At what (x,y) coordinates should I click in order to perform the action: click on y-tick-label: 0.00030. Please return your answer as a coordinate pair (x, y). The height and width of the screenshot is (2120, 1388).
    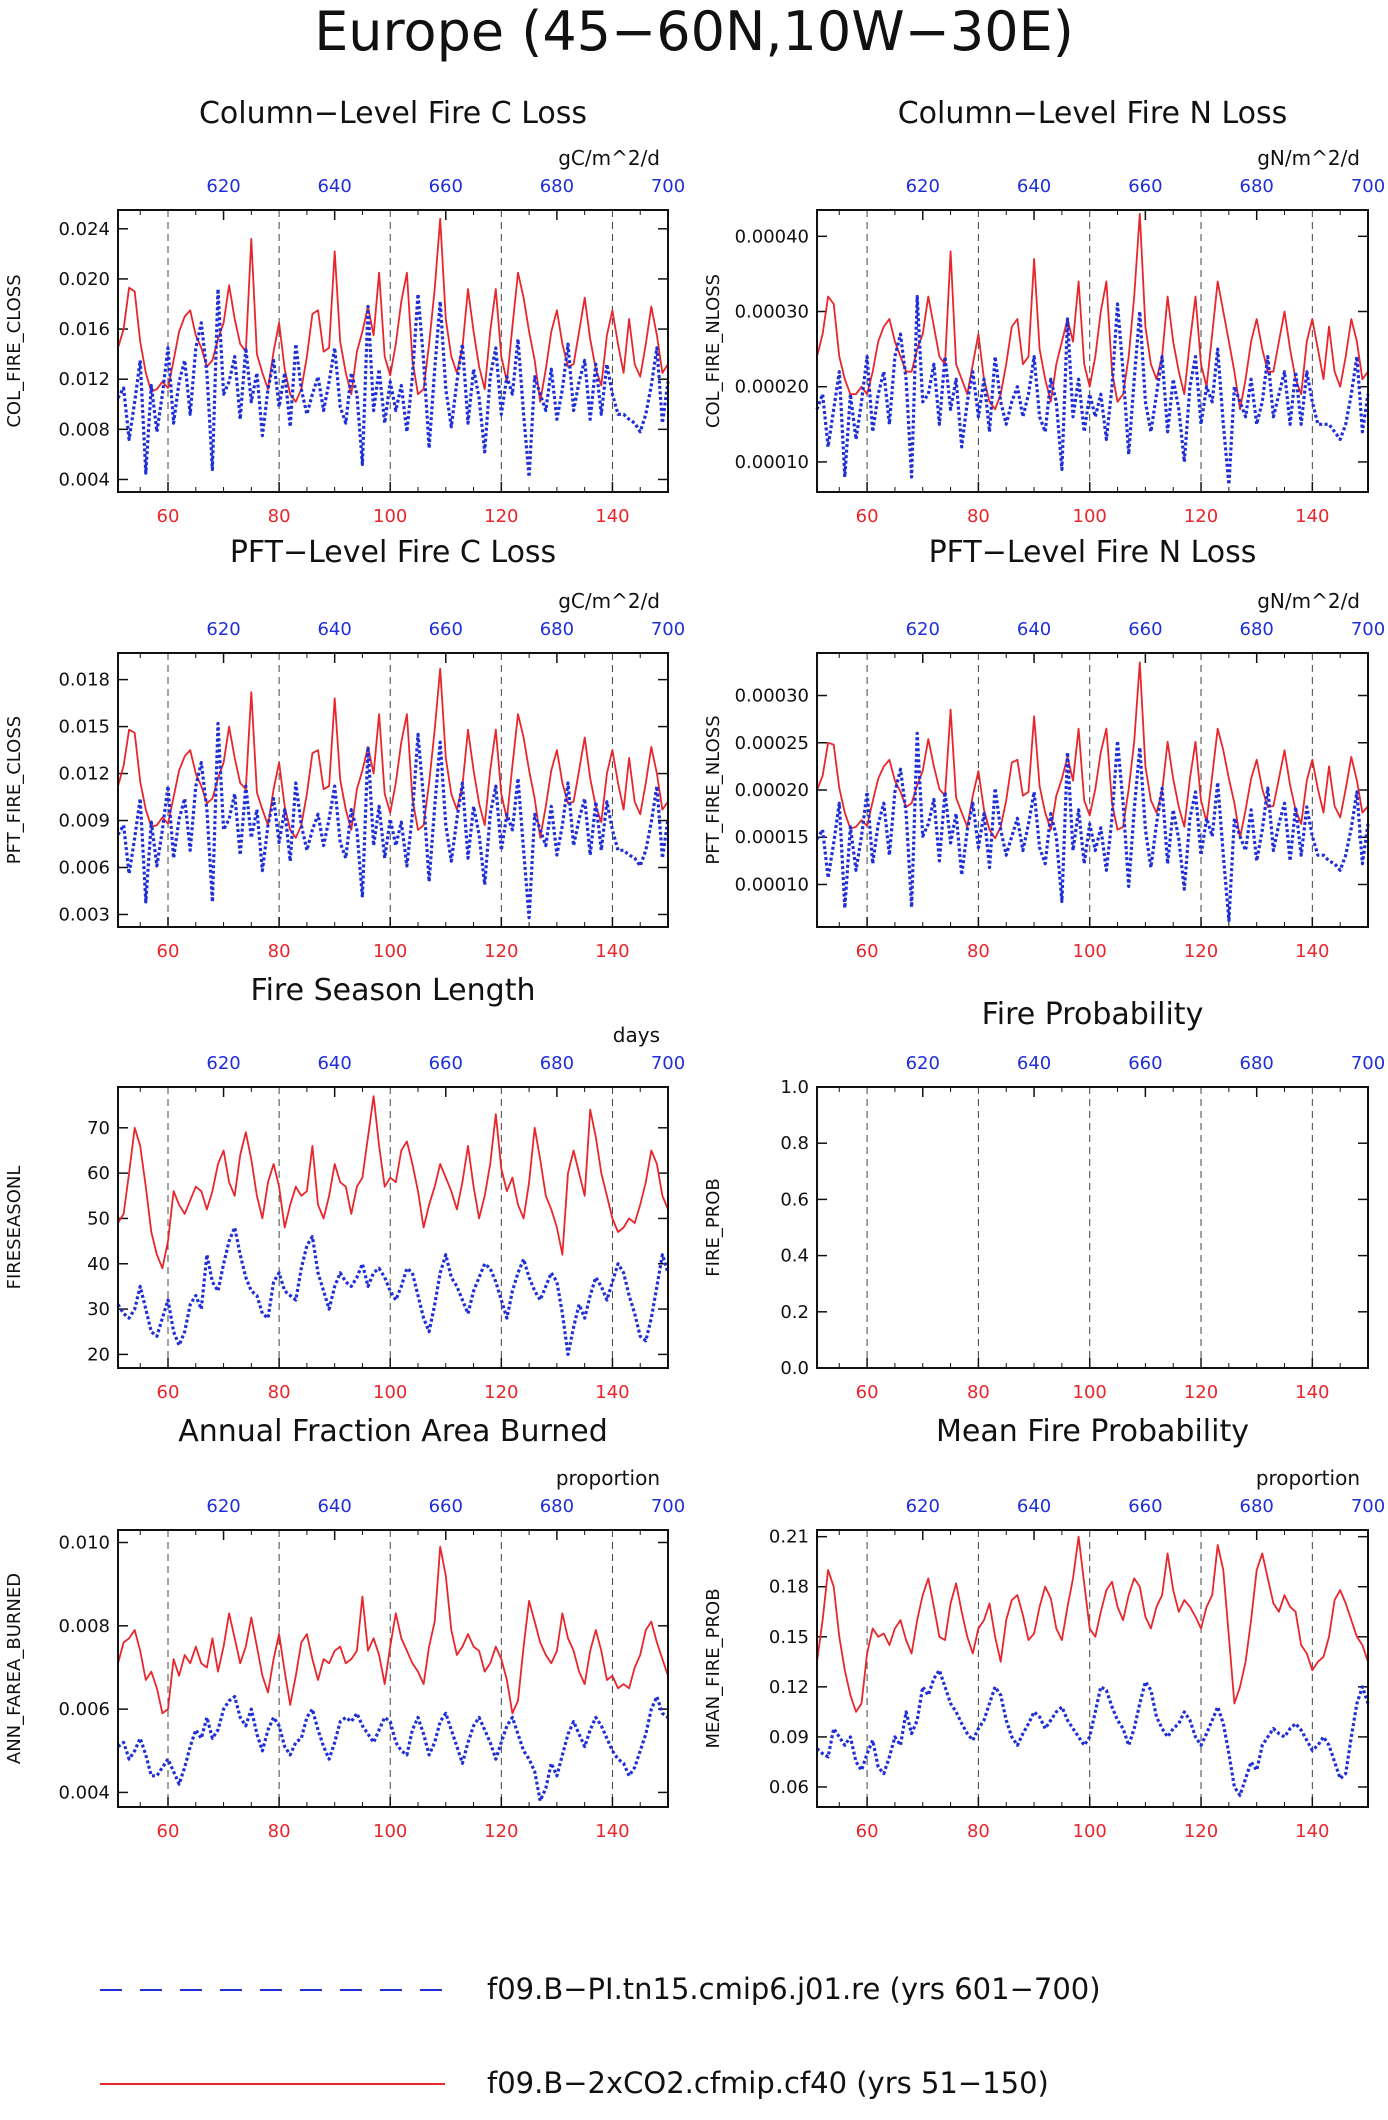
    Looking at the image, I should click on (772, 312).